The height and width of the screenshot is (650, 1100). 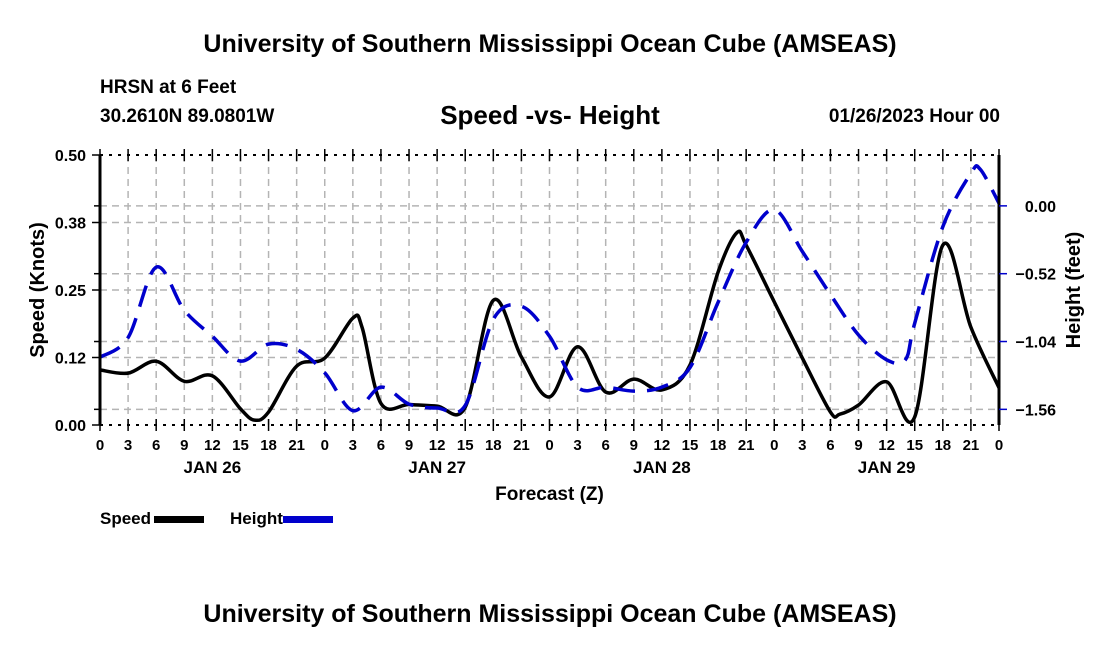 I want to click on y-tick-label: 0.12, so click(x=70, y=359).